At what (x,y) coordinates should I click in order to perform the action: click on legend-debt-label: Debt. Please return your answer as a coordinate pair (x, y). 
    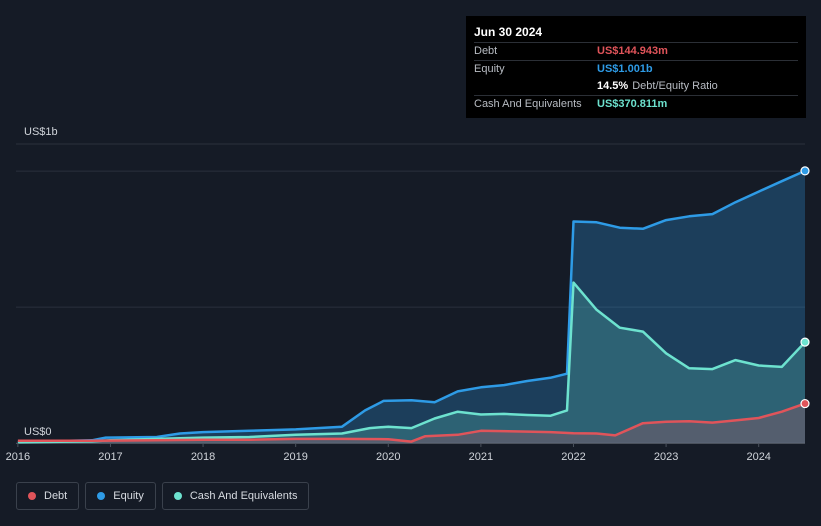
    Looking at the image, I should click on (56, 496).